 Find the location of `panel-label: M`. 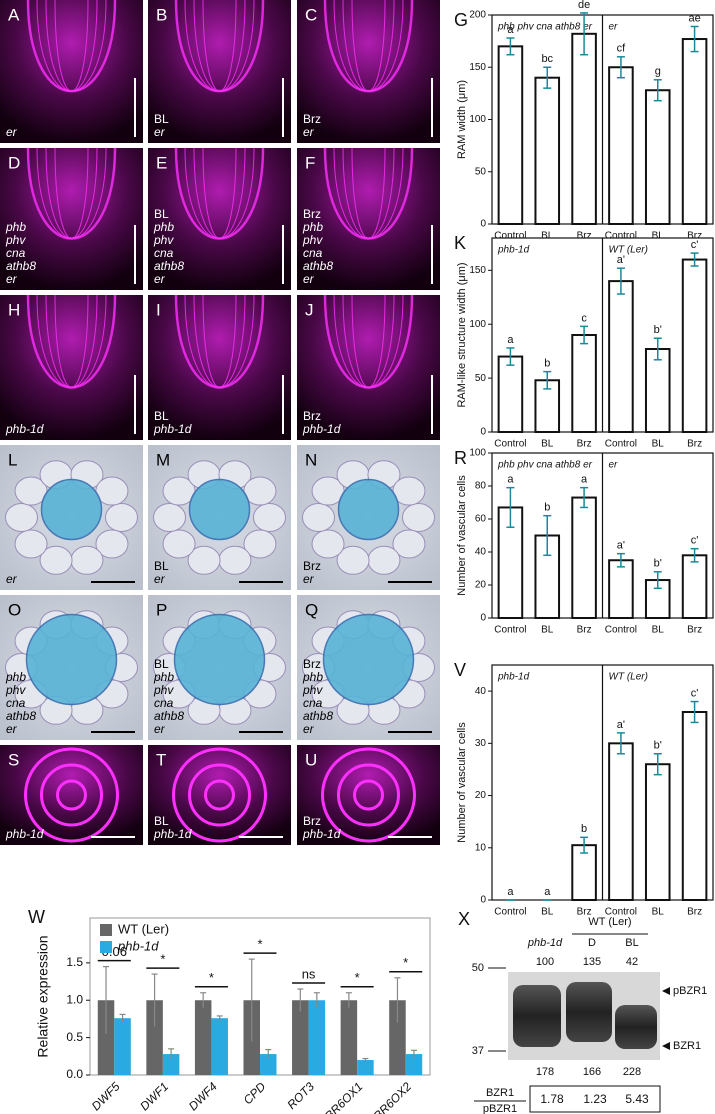

panel-label: M is located at coordinates (163, 459).